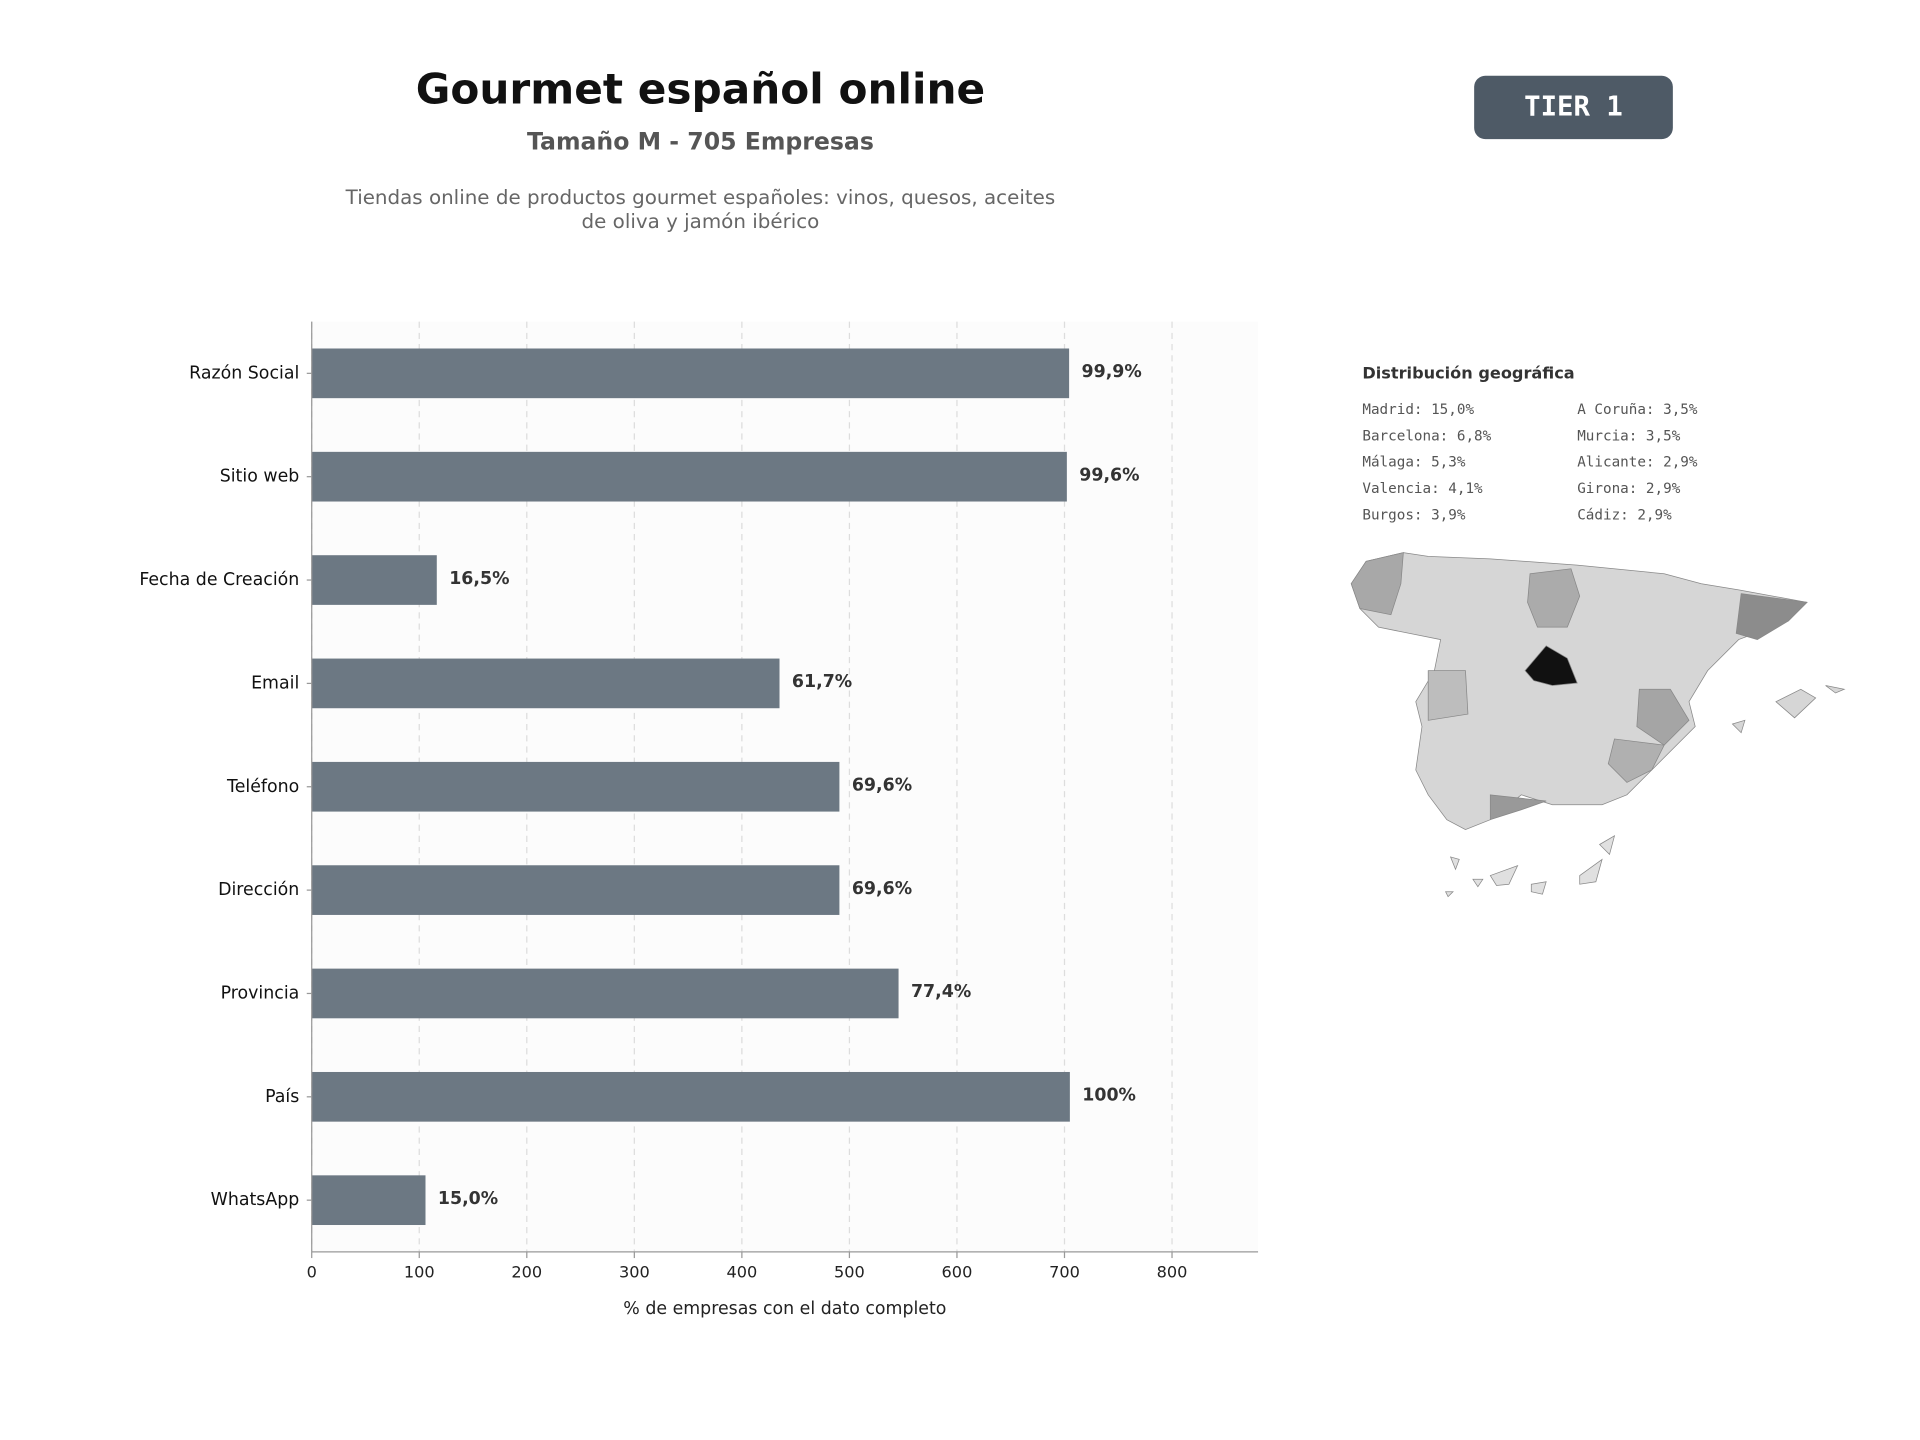  I want to click on x-tick-label: 400, so click(741, 1271).